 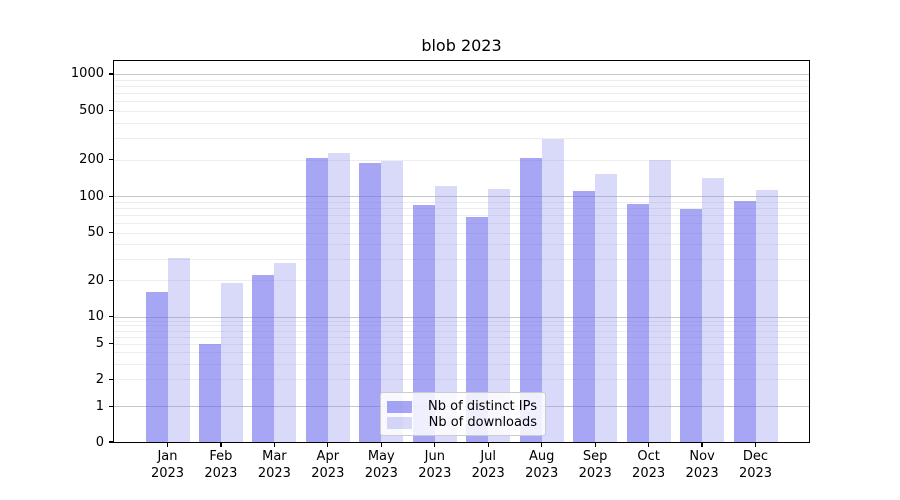 What do you see at coordinates (231, 362) in the screenshot?
I see `bar-nb-of-downloads-feb` at bounding box center [231, 362].